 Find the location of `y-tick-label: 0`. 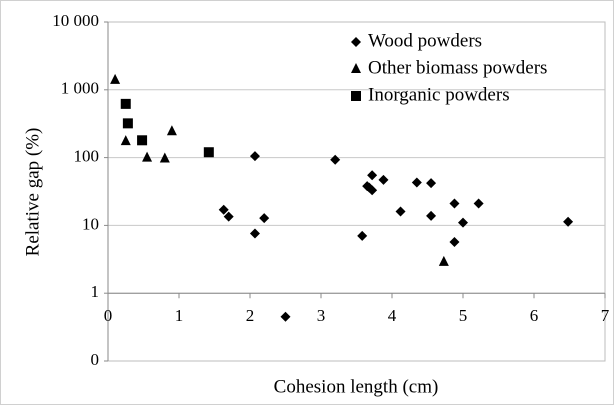

y-tick-label: 0 is located at coordinates (95, 359).